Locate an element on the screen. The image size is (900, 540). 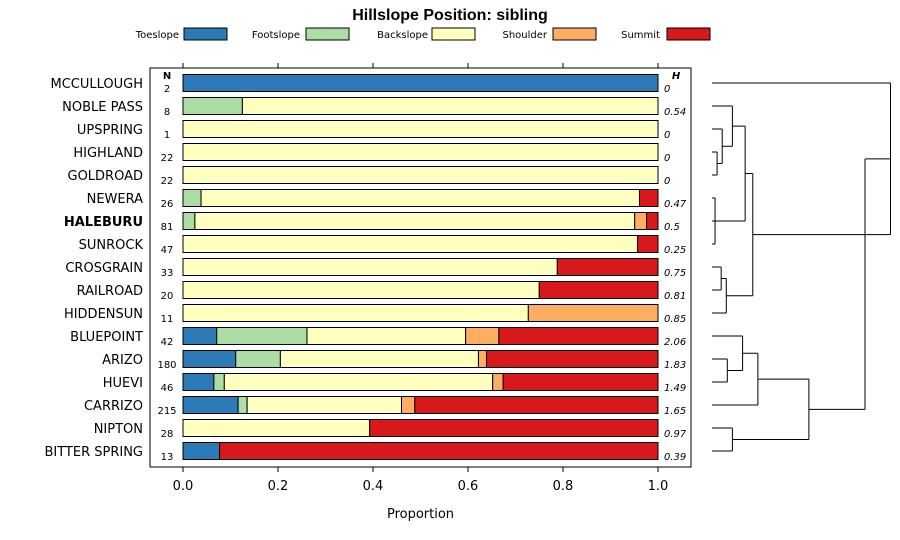
bar-crosgrain-summit is located at coordinates (607, 267).